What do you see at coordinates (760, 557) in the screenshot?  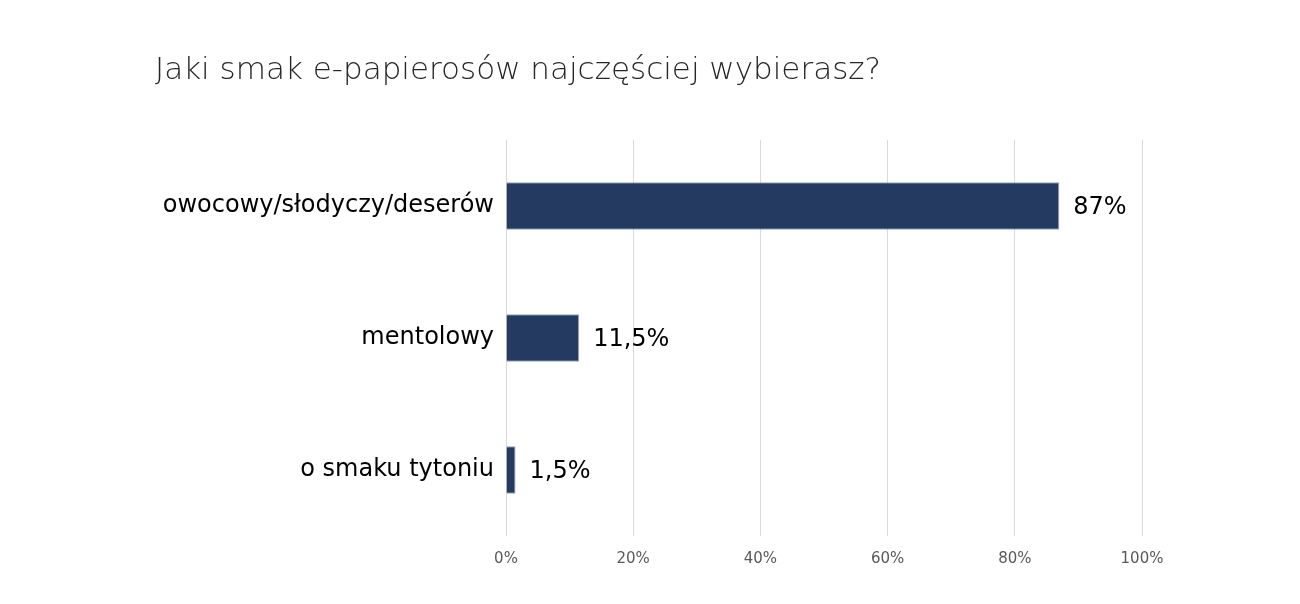 I see `x-tick-label: 40%` at bounding box center [760, 557].